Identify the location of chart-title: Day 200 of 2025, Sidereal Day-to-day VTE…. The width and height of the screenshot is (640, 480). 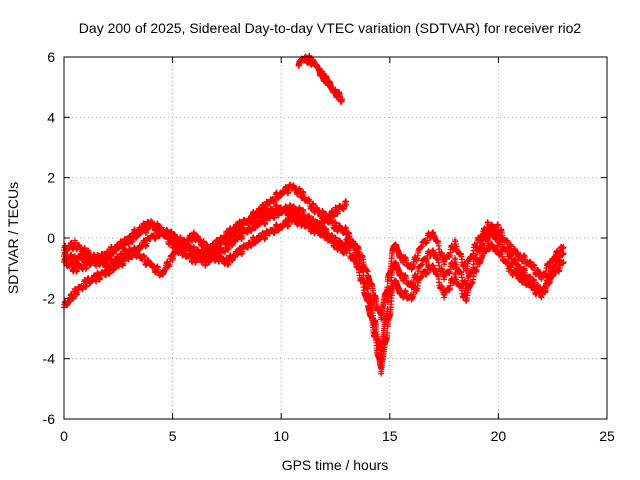
(330, 28).